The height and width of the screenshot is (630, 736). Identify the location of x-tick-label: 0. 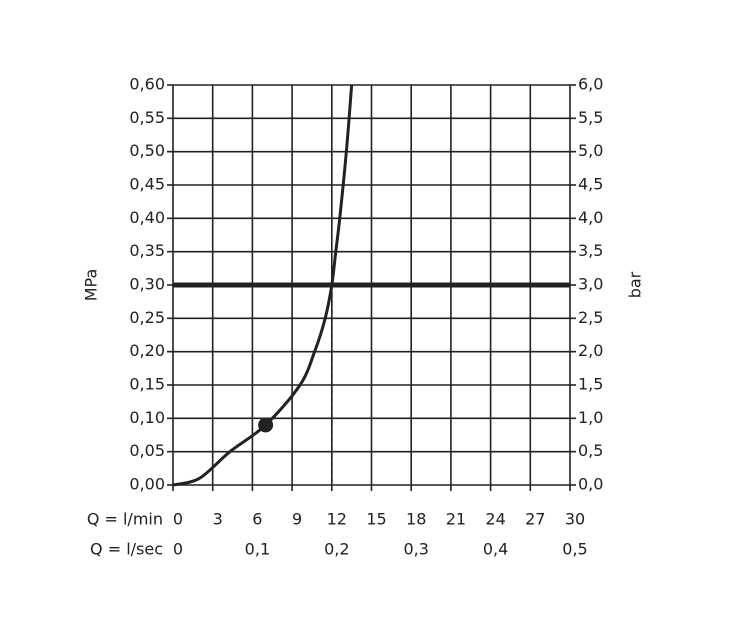
(178, 519).